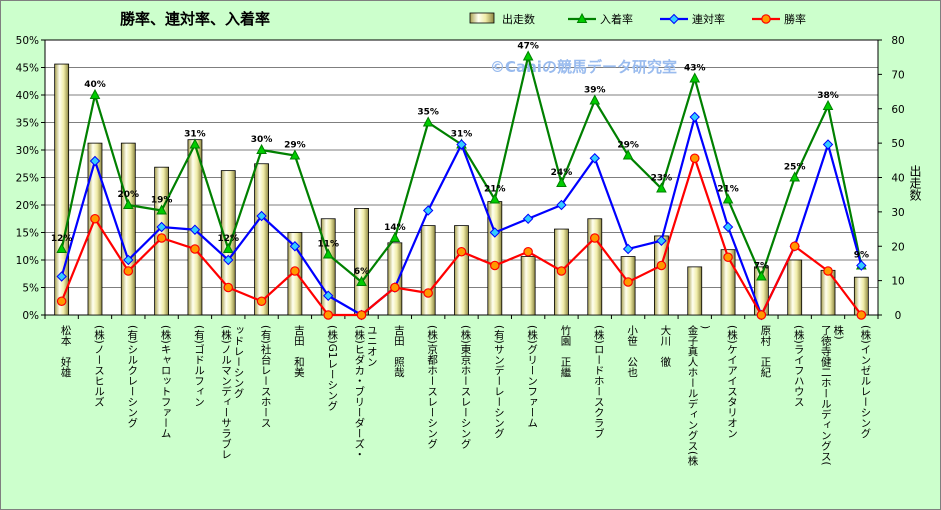 The height and width of the screenshot is (510, 941). I want to click on data-label: 43%, so click(695, 69).